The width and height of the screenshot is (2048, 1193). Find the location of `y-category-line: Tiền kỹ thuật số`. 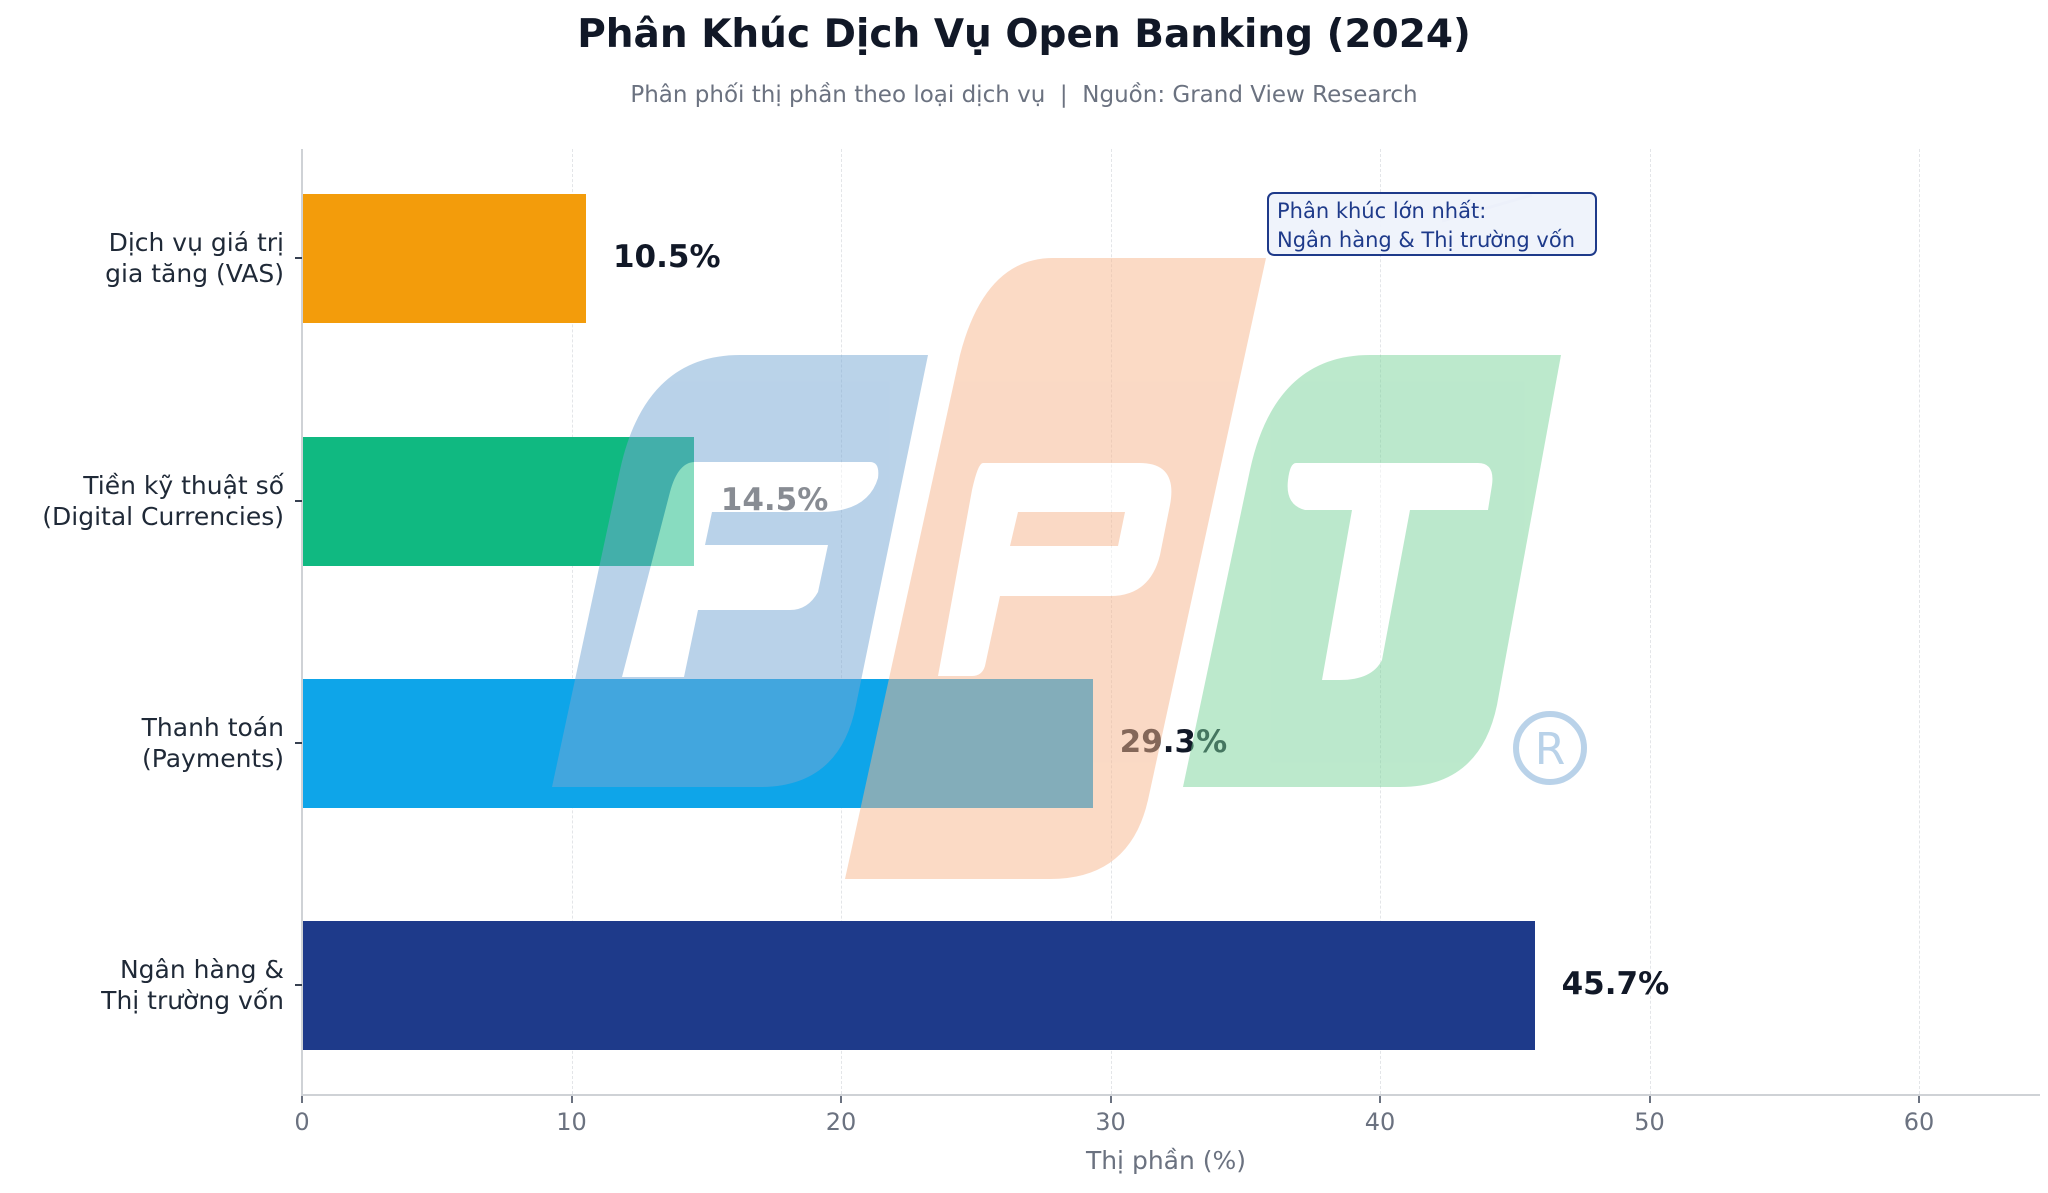

y-category-line: Tiền kỹ thuật số is located at coordinates (183, 485).